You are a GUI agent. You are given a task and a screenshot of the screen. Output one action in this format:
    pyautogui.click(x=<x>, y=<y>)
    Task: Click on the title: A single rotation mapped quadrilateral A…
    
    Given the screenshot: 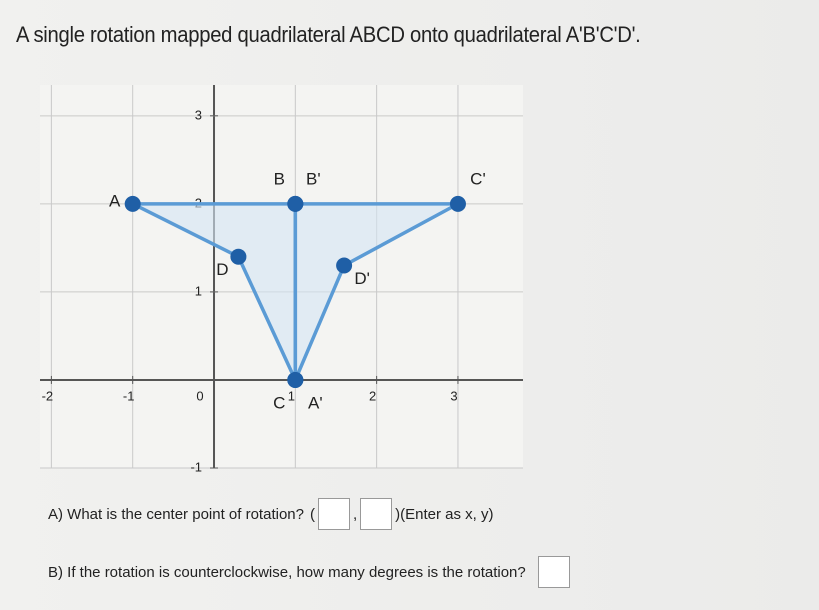 What is the action you would take?
    pyautogui.click(x=328, y=34)
    